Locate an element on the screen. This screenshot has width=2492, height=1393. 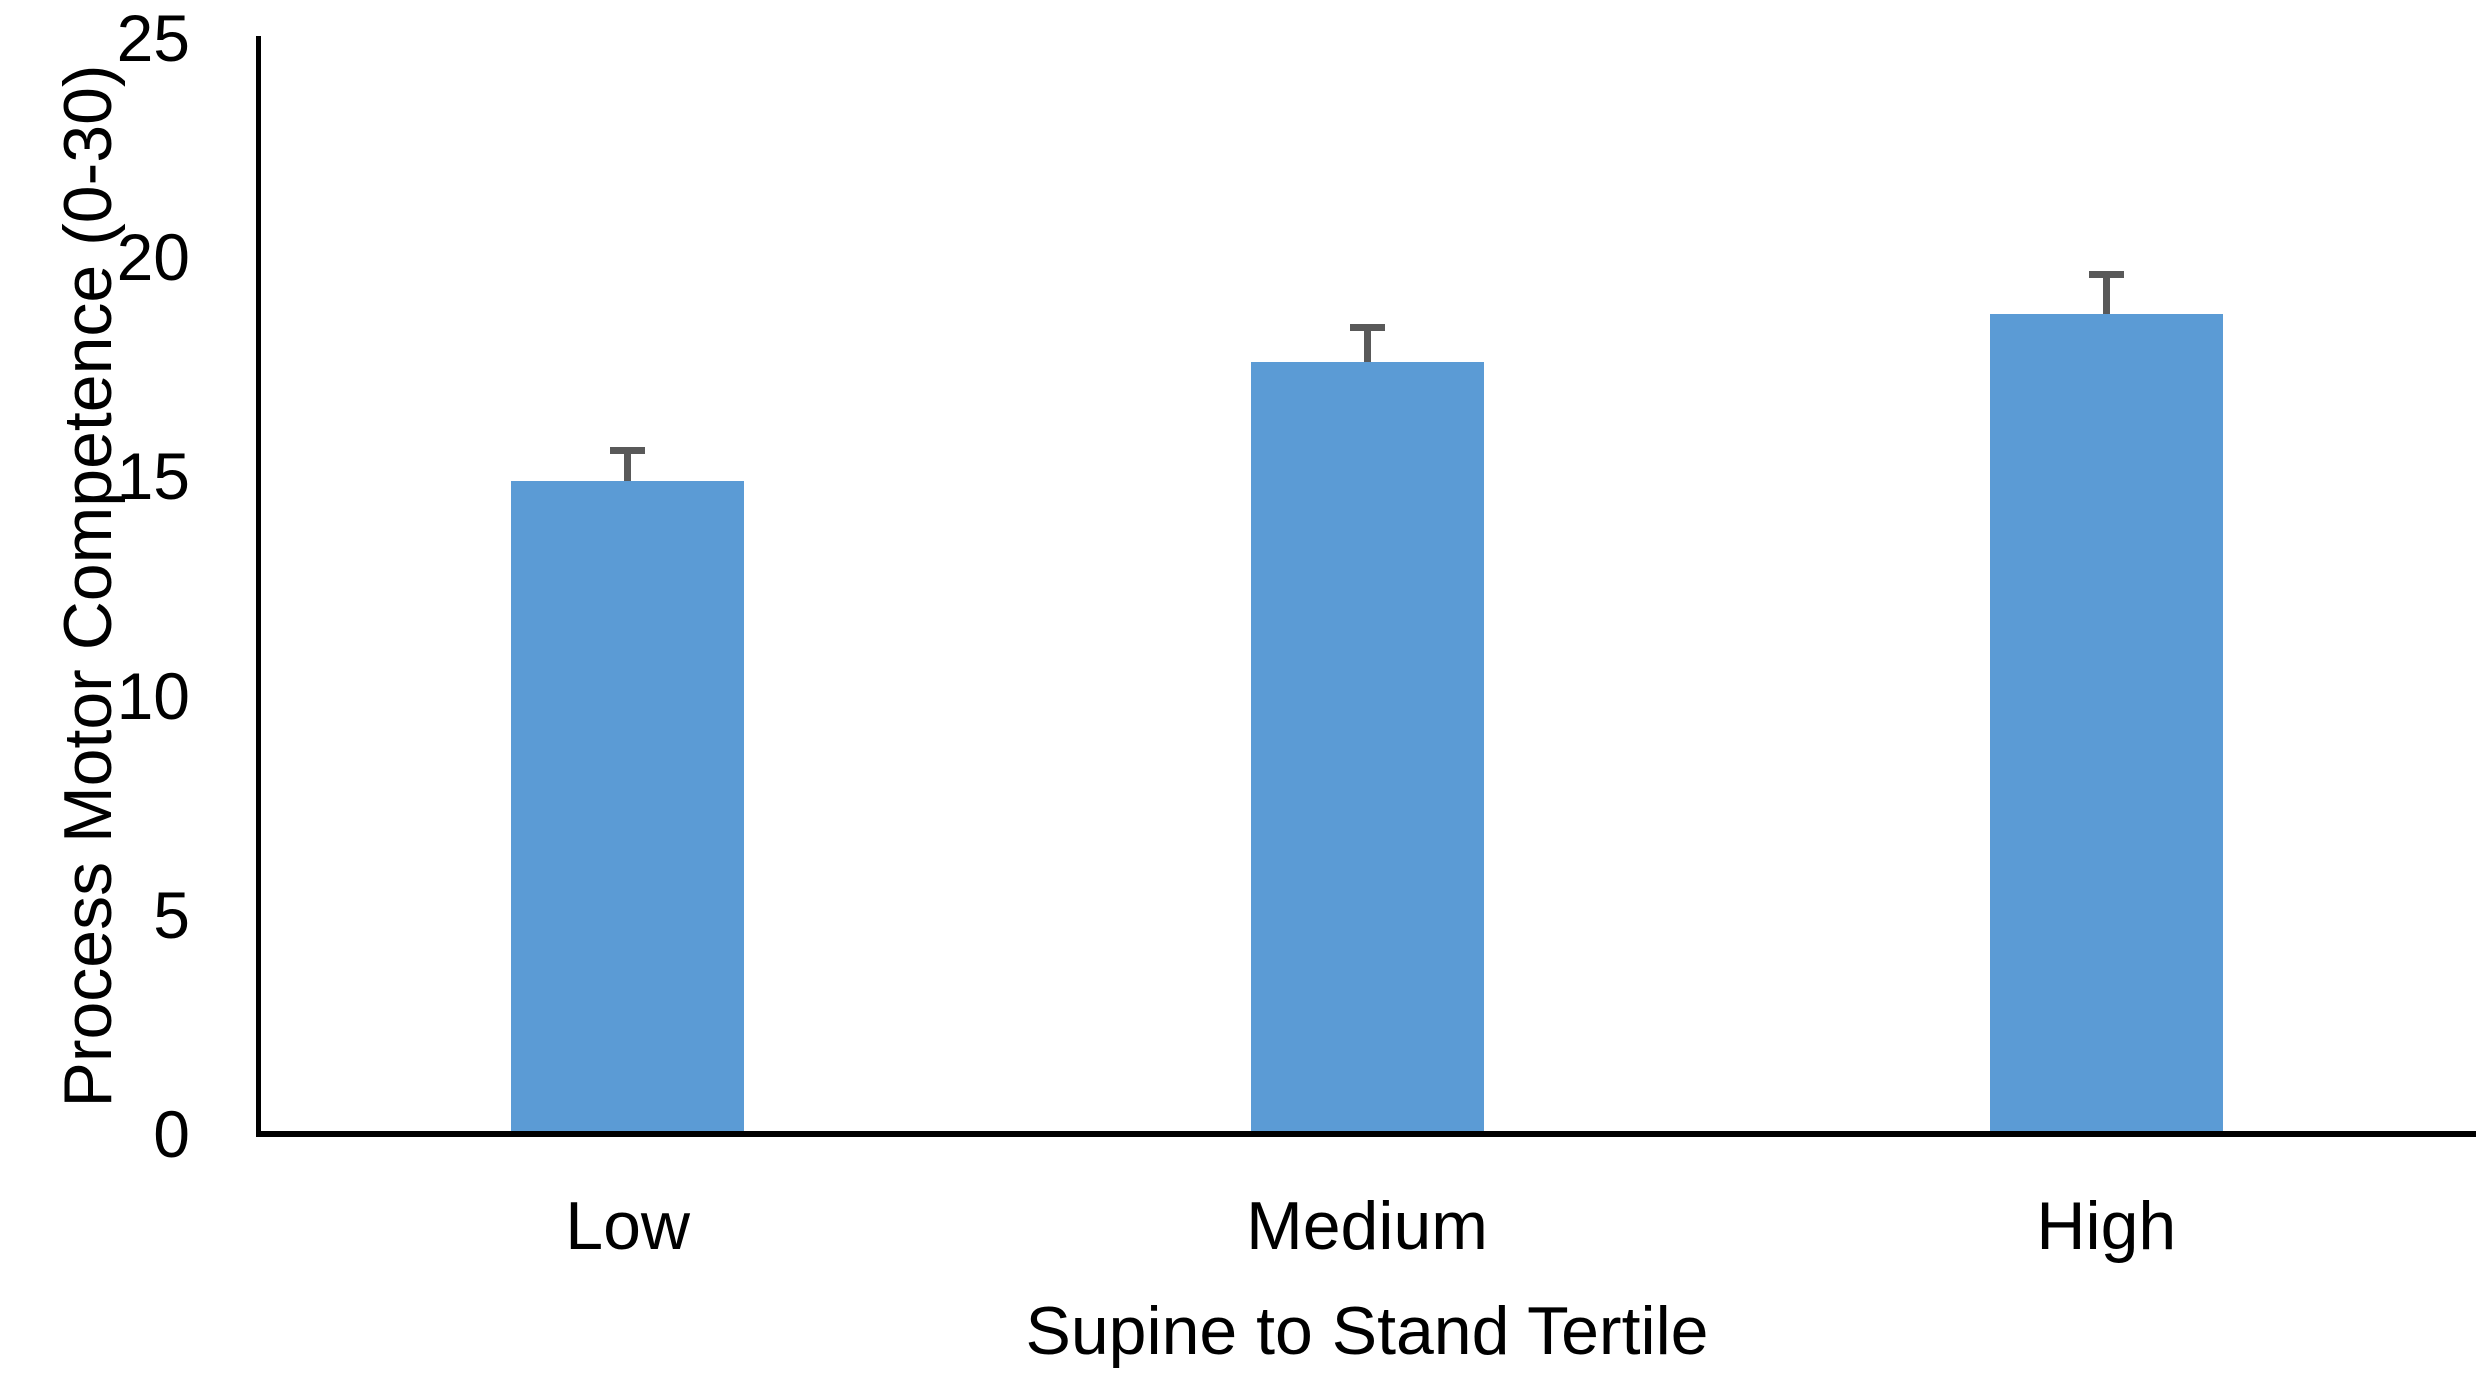
y-axis-line is located at coordinates (258, 585).